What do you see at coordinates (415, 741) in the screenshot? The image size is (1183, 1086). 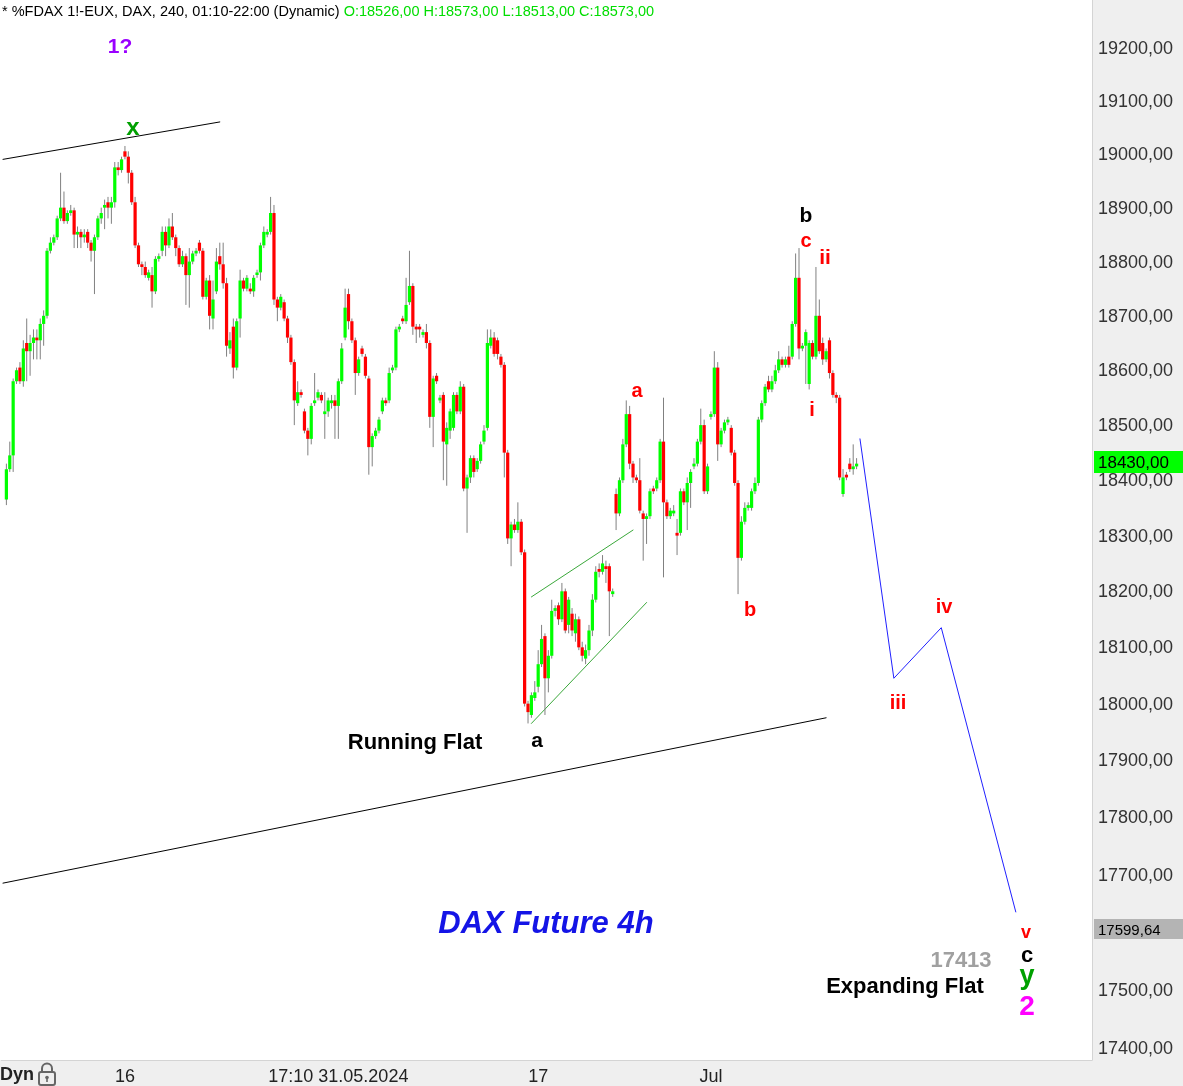 I see `annotation: Running Flat` at bounding box center [415, 741].